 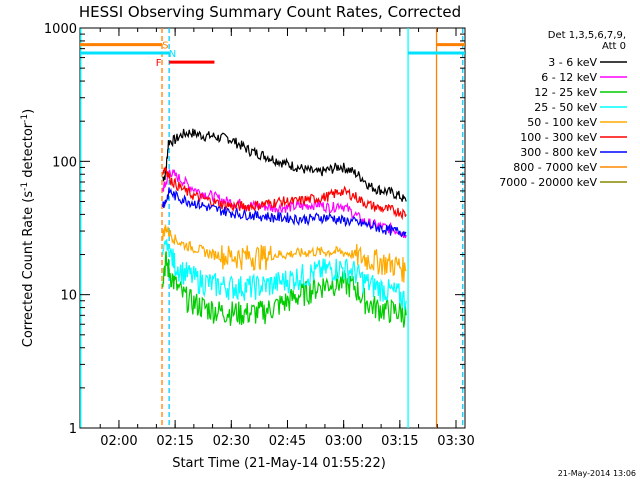 What do you see at coordinates (172, 54) in the screenshot?
I see `segment-label-N: N` at bounding box center [172, 54].